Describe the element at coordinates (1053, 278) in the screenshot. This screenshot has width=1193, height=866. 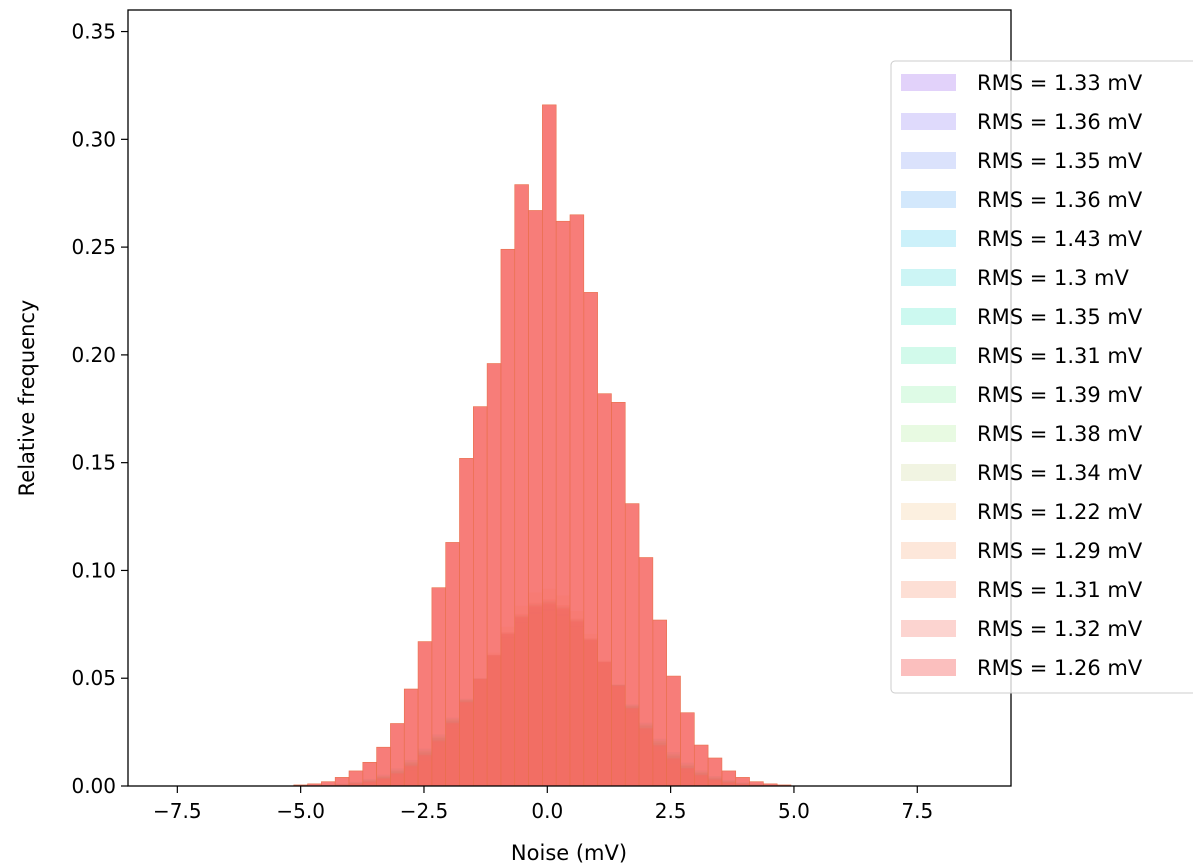
I see `legend-entry-label: RMS = 1.3 mV` at that location.